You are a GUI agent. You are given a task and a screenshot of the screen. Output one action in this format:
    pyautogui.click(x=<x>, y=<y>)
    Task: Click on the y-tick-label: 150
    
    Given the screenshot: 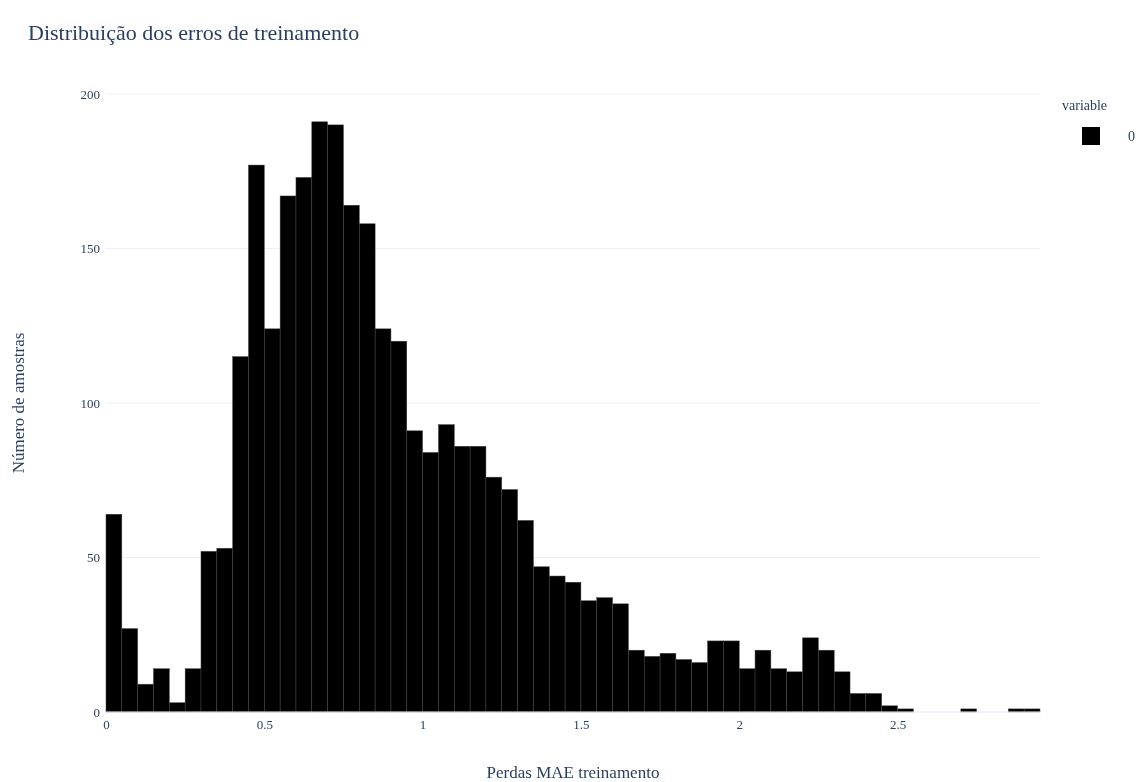 What is the action you would take?
    pyautogui.click(x=90, y=249)
    